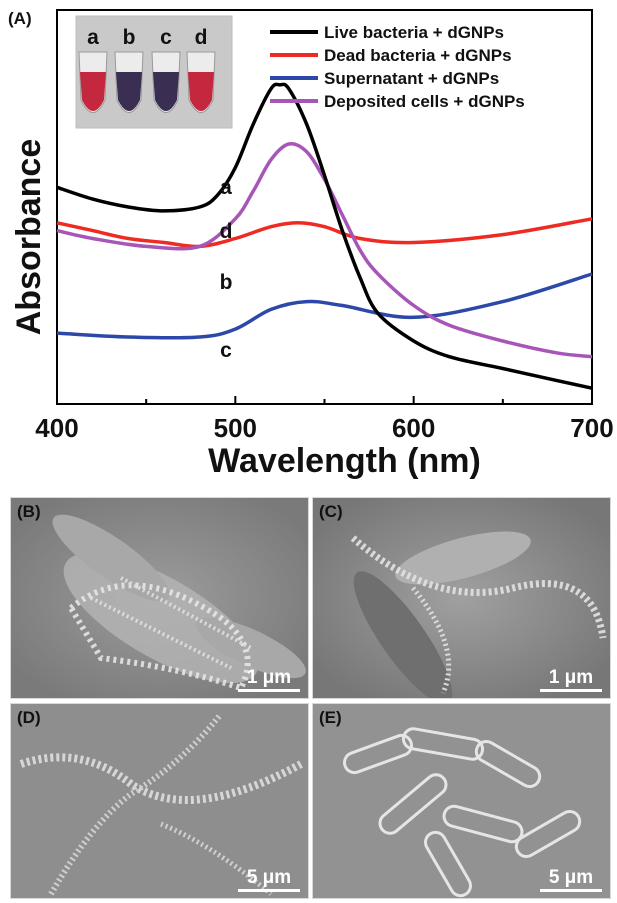 This screenshot has width=617, height=903. Describe the element at coordinates (411, 78) in the screenshot. I see `legend-label-c: Supernatant + dGNPs` at that location.